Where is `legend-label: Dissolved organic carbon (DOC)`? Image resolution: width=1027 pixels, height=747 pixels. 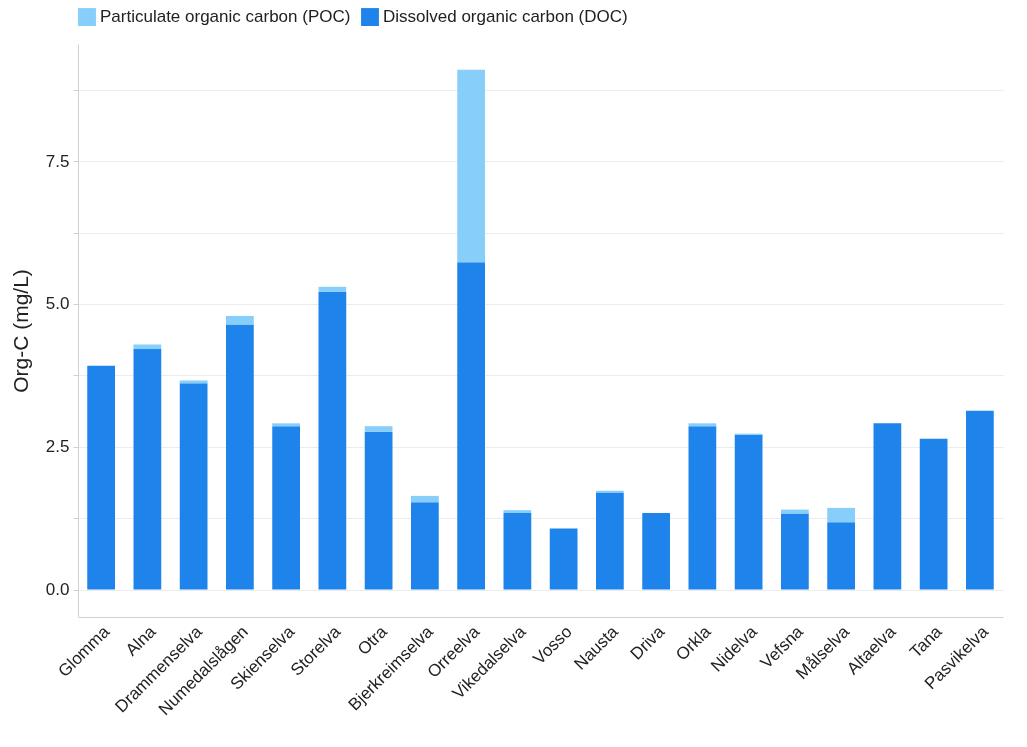
legend-label: Dissolved organic carbon (DOC) is located at coordinates (505, 17).